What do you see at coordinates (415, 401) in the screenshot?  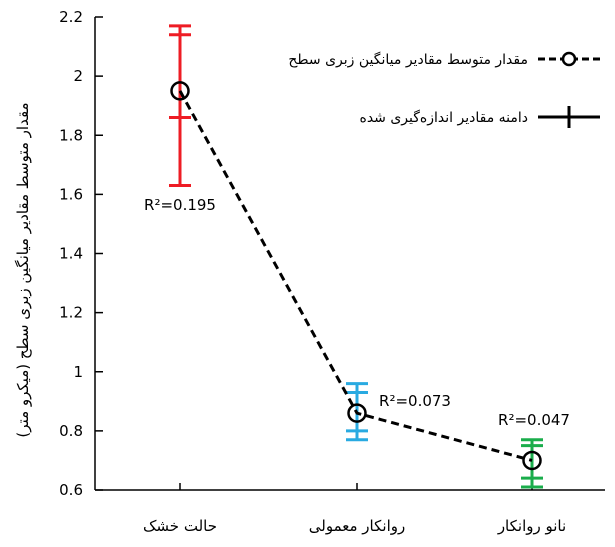 I see `r2-label: R²=0.073` at bounding box center [415, 401].